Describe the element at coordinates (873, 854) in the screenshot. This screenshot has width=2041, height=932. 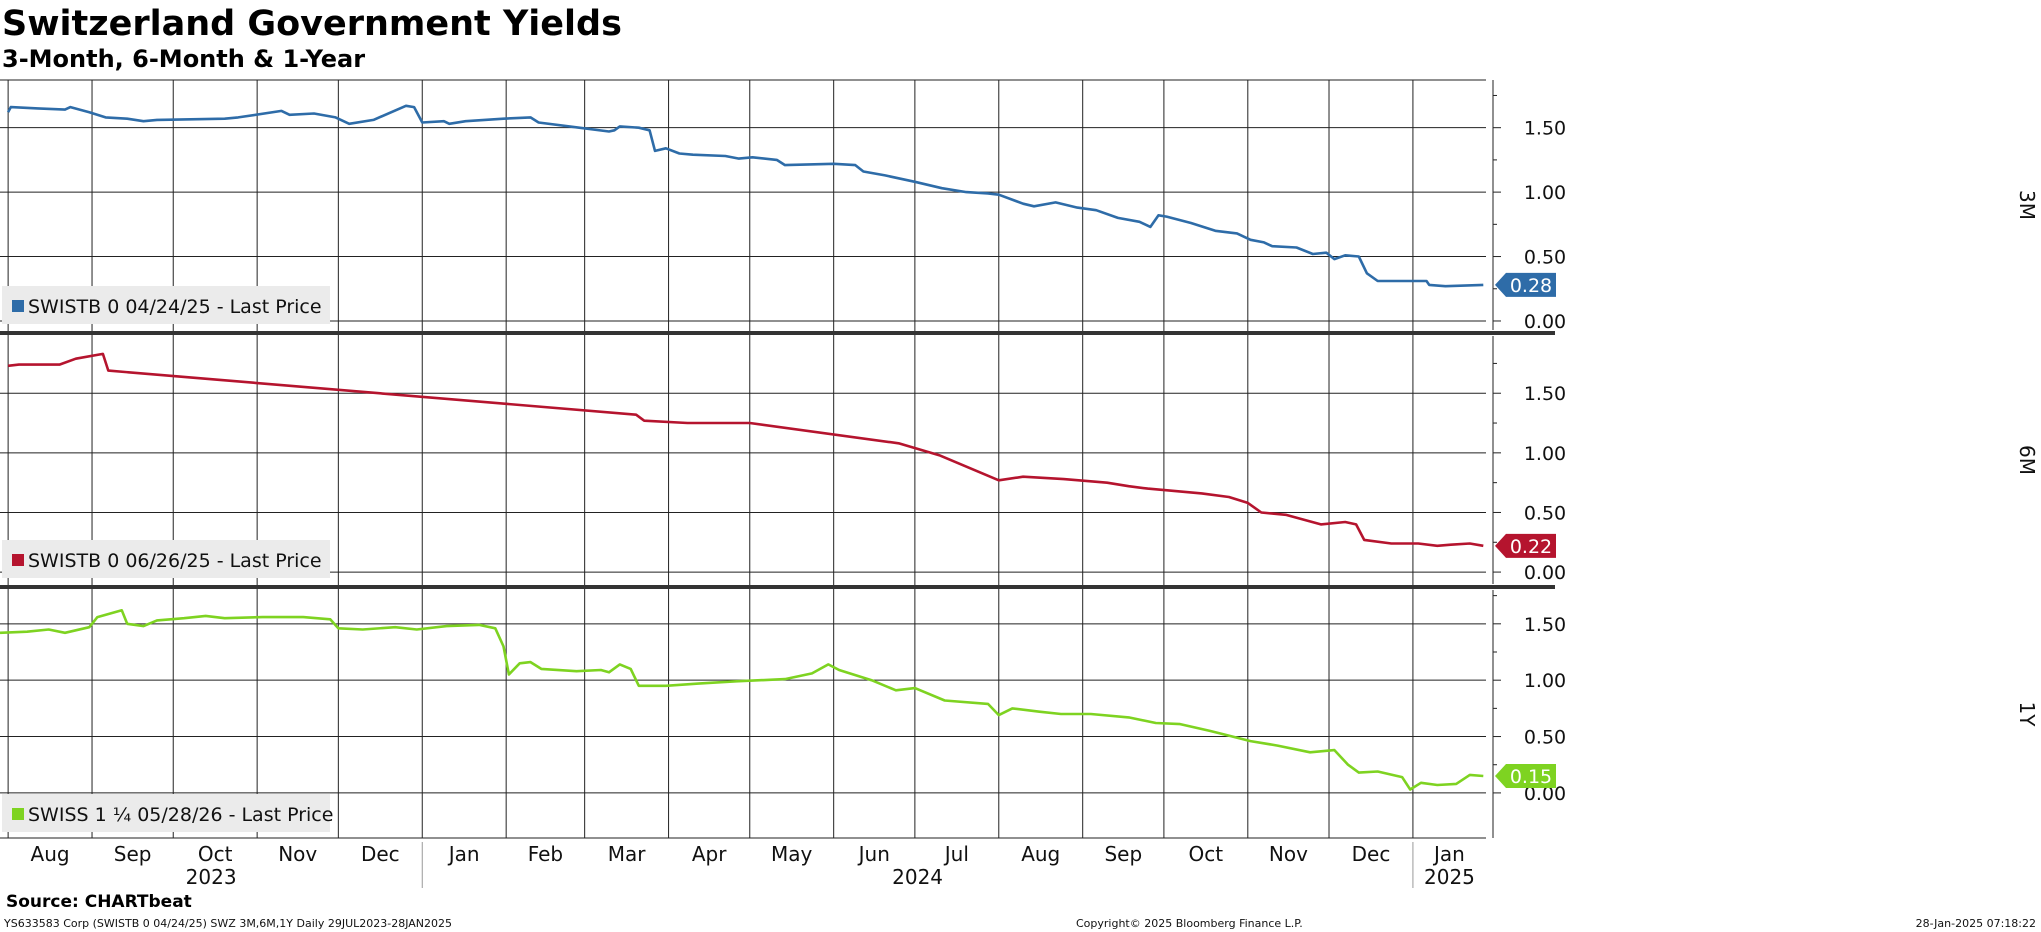
I see `x-tick-label: Jun` at that location.